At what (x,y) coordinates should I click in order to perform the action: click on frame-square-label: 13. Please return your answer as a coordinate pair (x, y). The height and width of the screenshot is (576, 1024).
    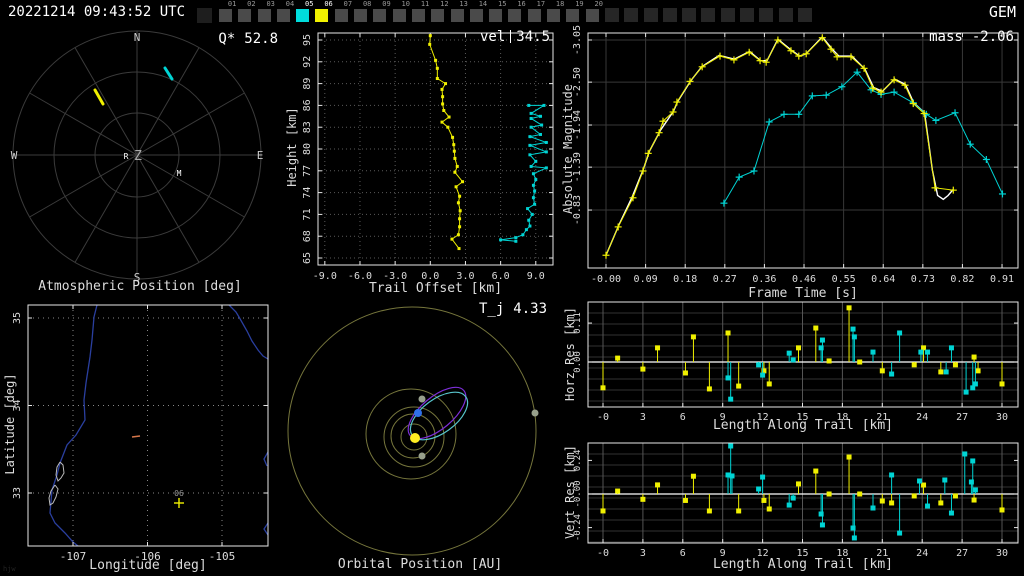
    Looking at the image, I should click on (463, 4).